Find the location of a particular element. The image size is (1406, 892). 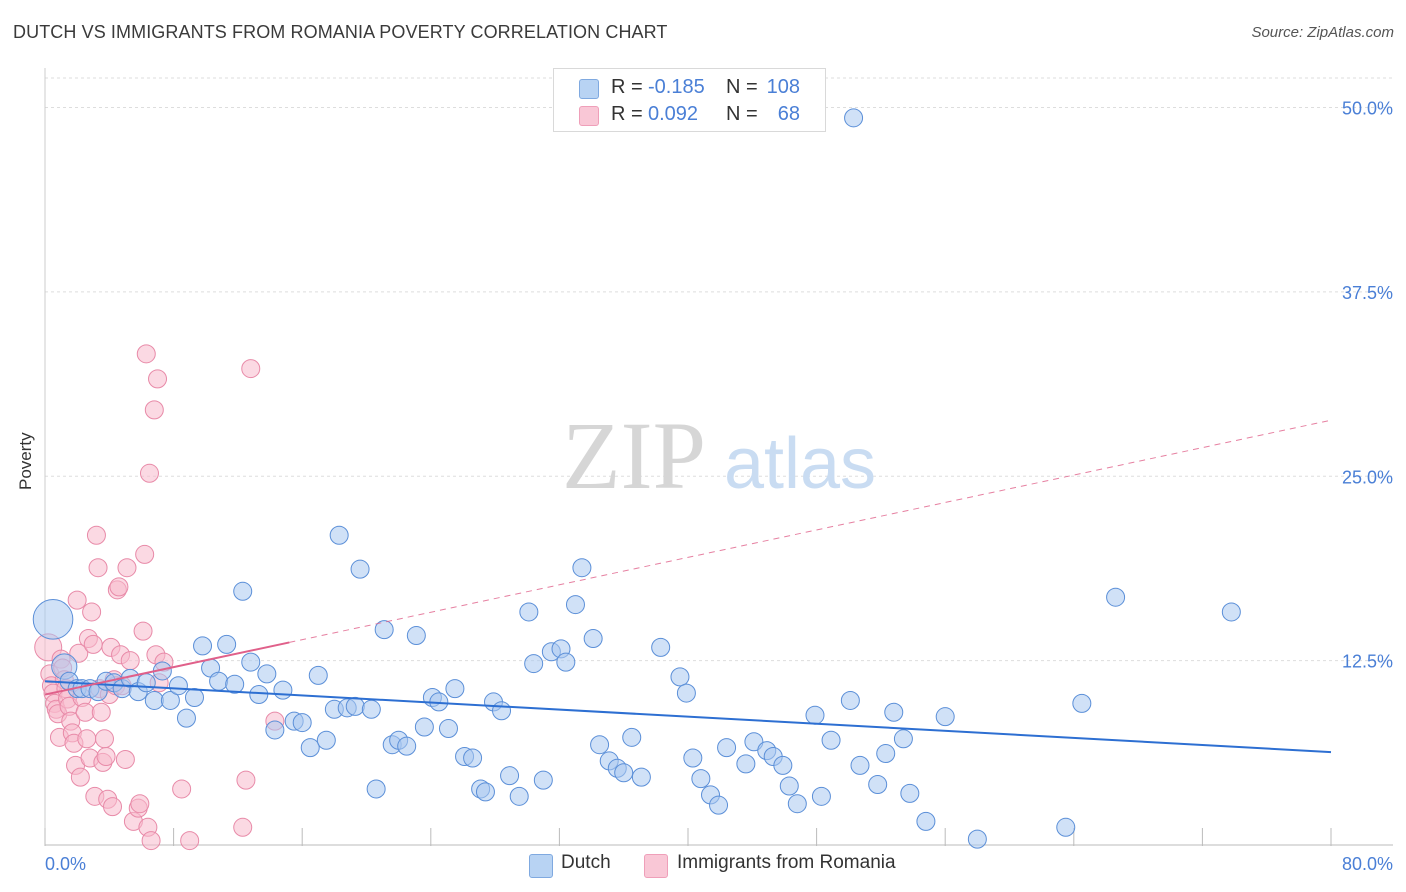

stats-row-dutch: R = -0.185 N = 108 is located at coordinates (689, 87).